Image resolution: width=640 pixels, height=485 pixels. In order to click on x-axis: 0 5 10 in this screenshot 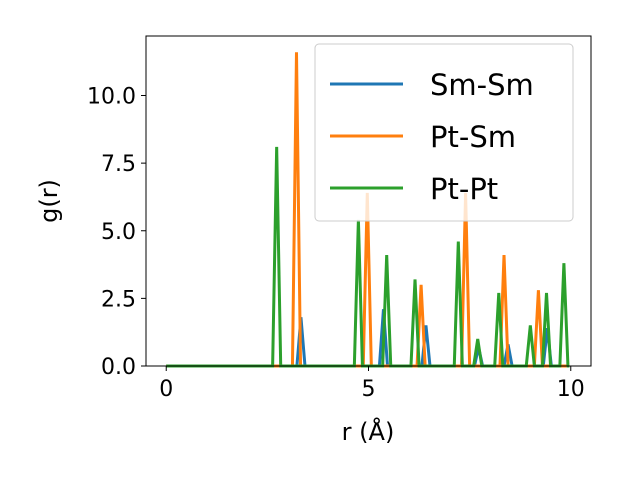, I will do `click(372, 384)`.